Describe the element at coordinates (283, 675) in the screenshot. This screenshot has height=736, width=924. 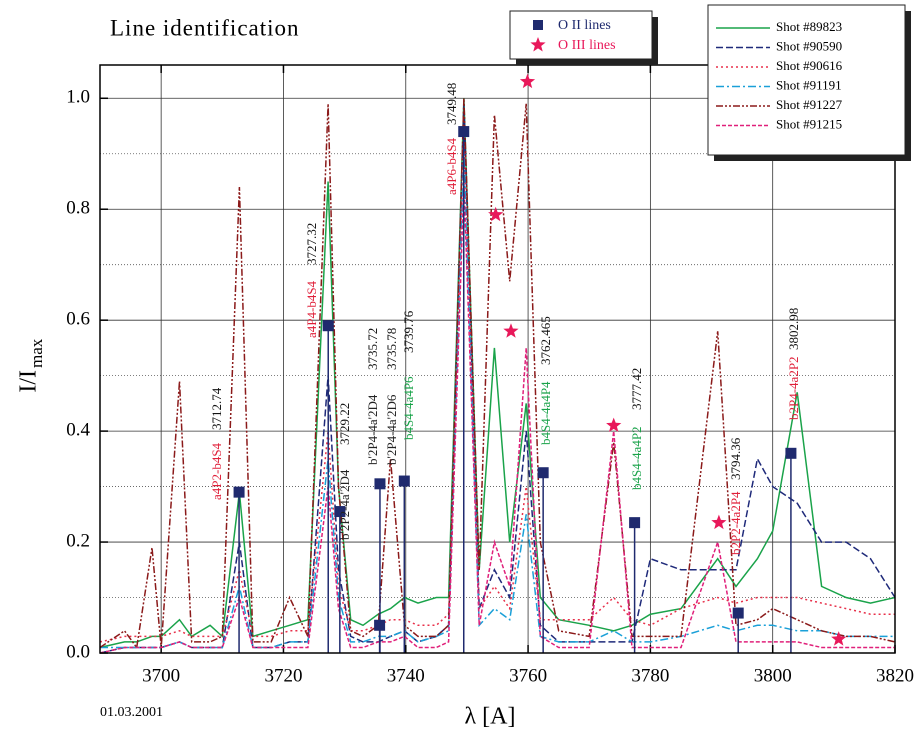
I see `x-tick-label: 3720` at that location.